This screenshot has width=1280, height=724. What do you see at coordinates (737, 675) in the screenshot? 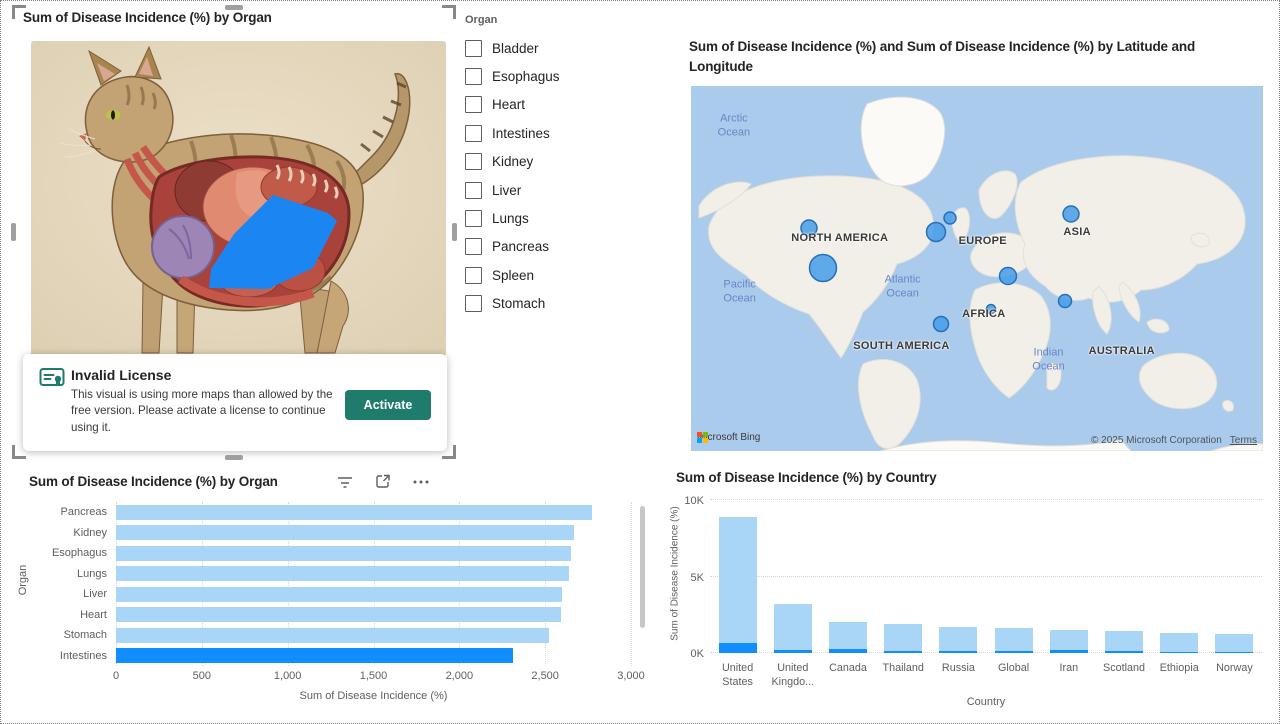
I see `x-category-label: United States` at bounding box center [737, 675].